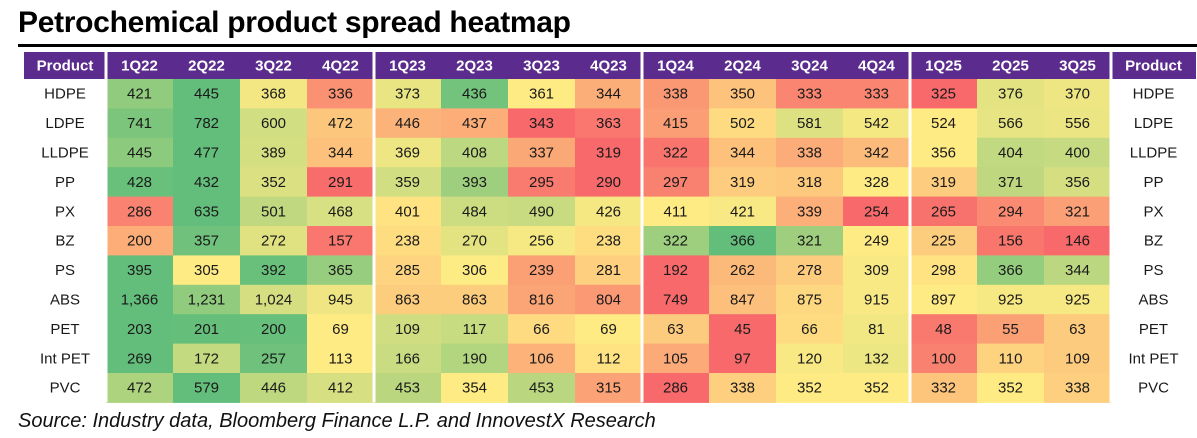  I want to click on cell-value: 393, so click(474, 182).